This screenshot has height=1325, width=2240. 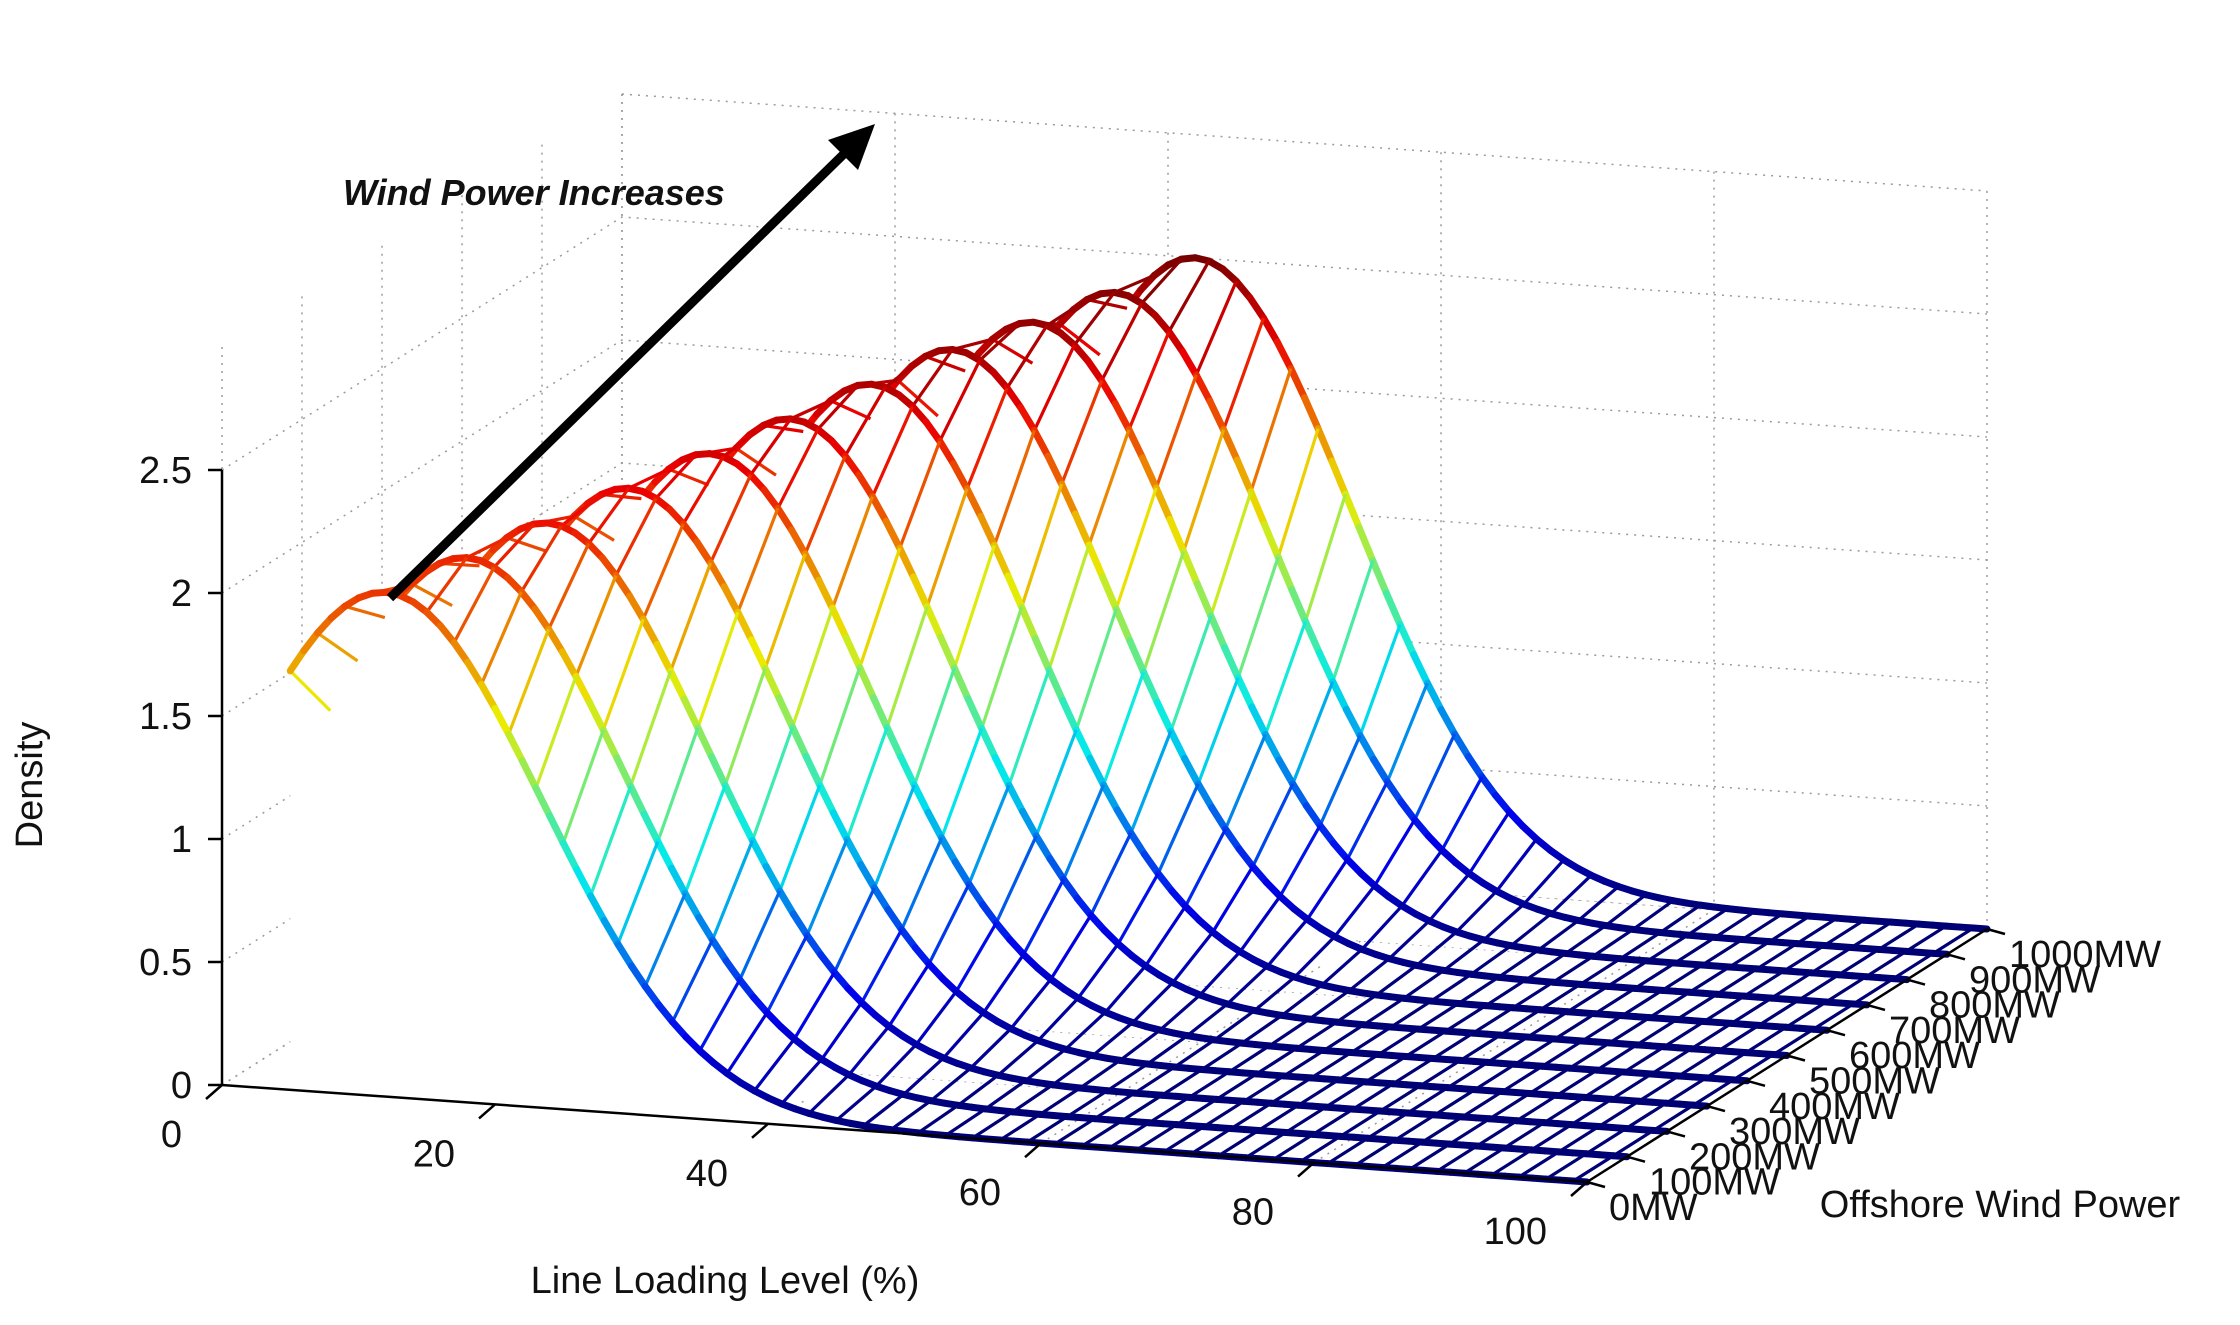 What do you see at coordinates (534, 192) in the screenshot?
I see `annotation-text: Wind Power Increases` at bounding box center [534, 192].